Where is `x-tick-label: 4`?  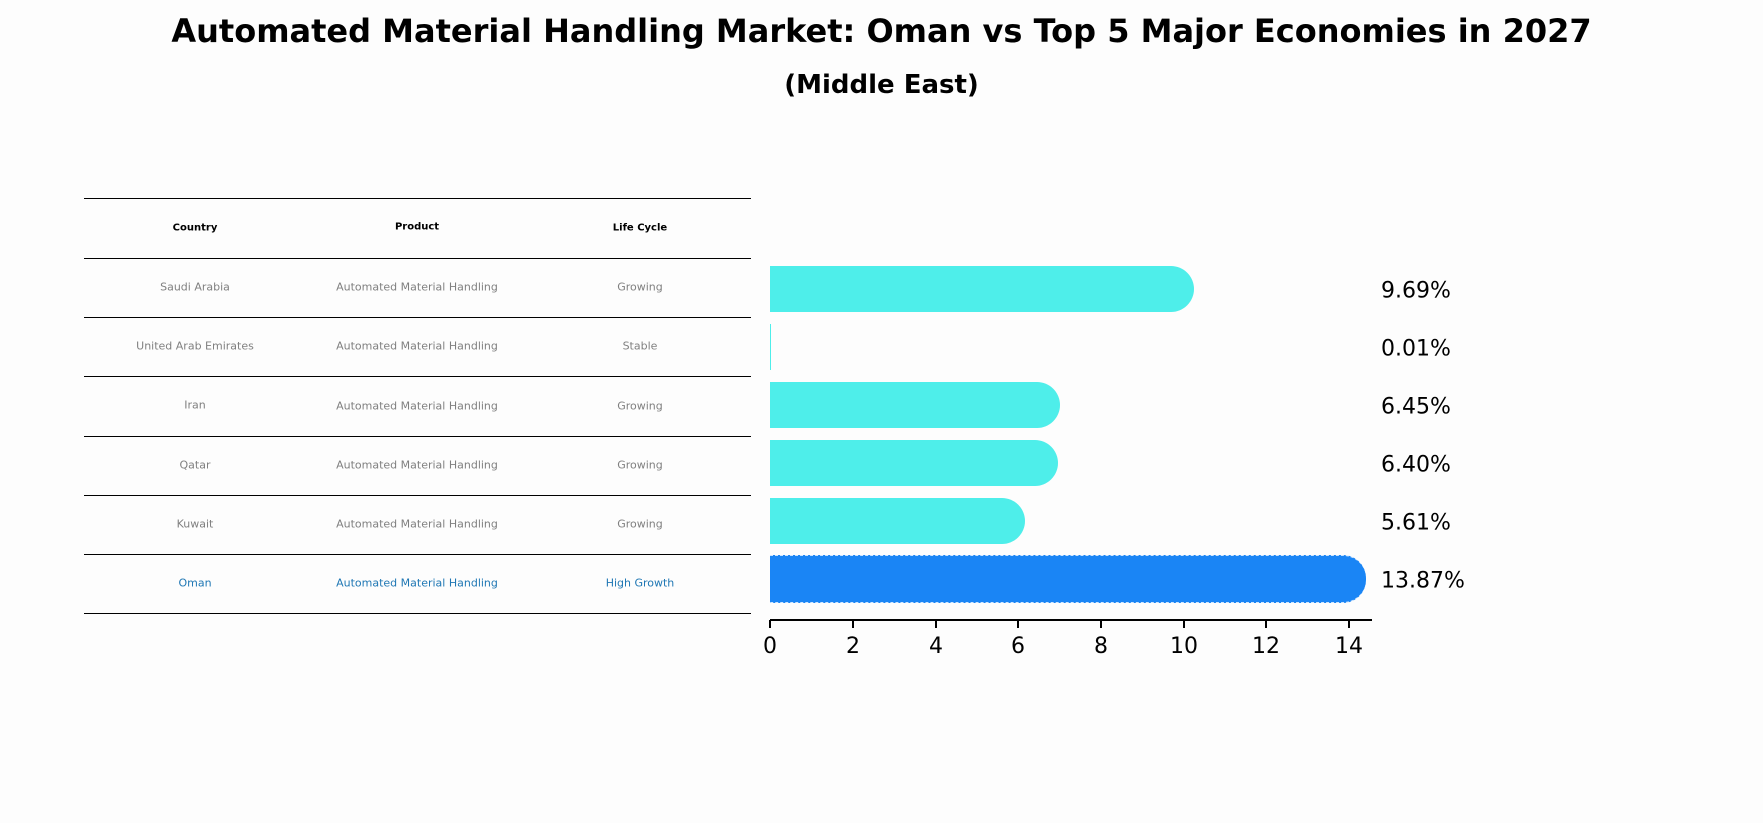
x-tick-label: 4 is located at coordinates (936, 646).